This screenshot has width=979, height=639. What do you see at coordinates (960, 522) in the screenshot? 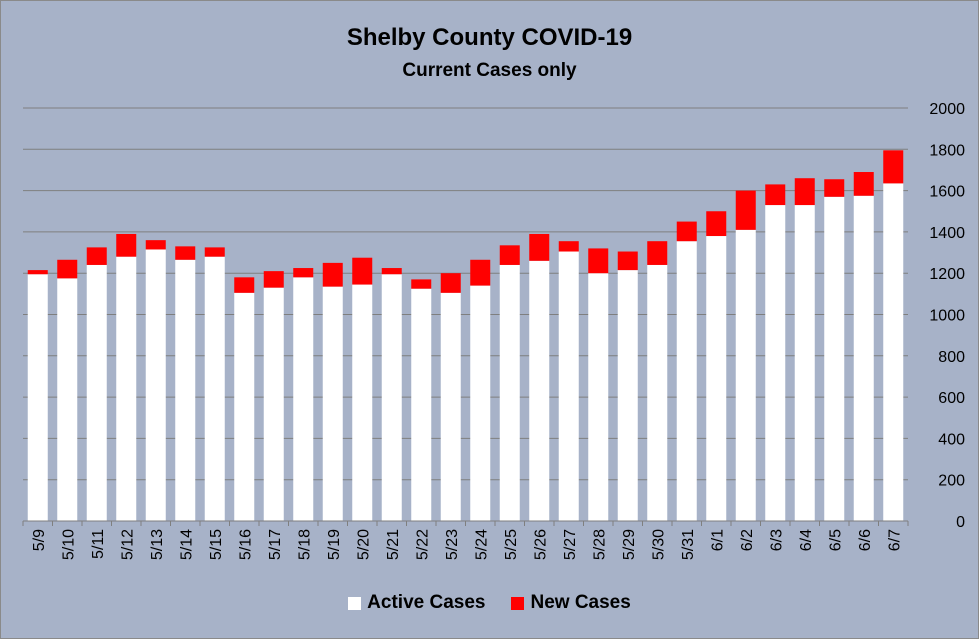
I see `y-tick-label: 0` at bounding box center [960, 522].